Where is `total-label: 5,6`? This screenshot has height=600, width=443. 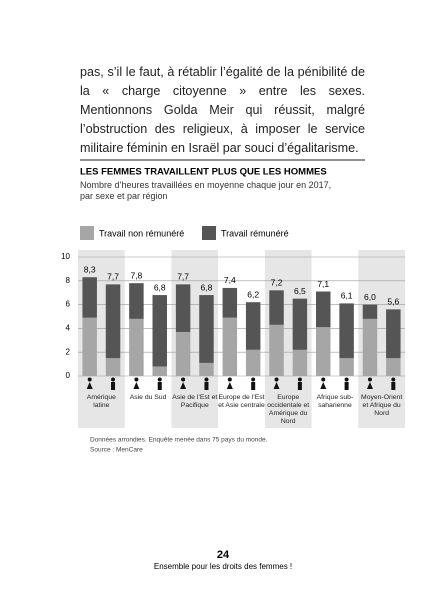
total-label: 5,6 is located at coordinates (393, 302).